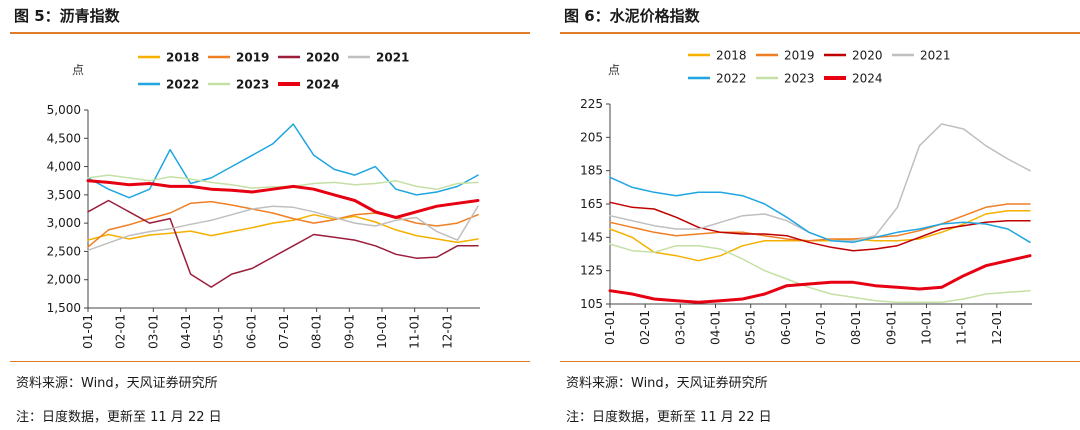  I want to click on series-line-2023, so click(820, 273).